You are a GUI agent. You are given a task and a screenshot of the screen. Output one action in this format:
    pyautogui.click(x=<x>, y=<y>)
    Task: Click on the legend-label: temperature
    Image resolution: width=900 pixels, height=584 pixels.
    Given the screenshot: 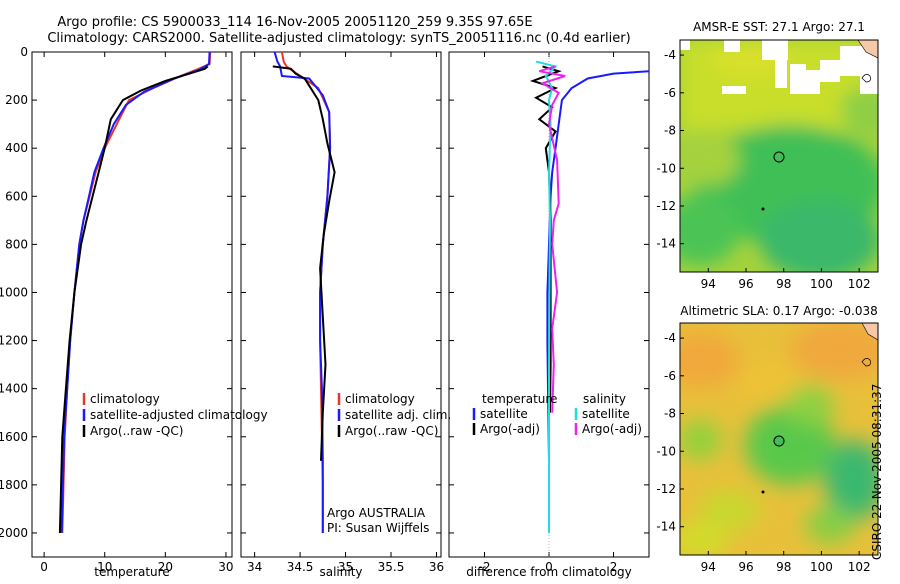 What is the action you would take?
    pyautogui.click(x=519, y=399)
    